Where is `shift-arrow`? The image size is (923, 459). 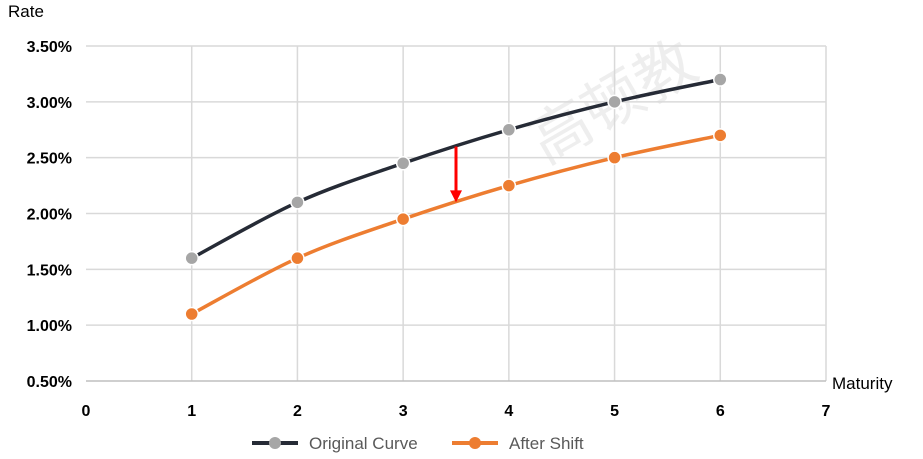
shift-arrow is located at coordinates (456, 174).